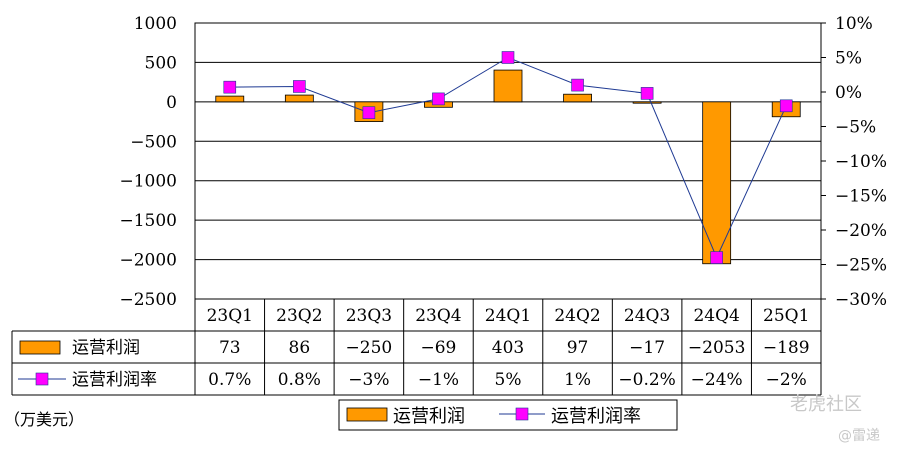 This screenshot has height=452, width=900. What do you see at coordinates (508, 348) in the screenshot?
I see `table-cell: 403` at bounding box center [508, 348].